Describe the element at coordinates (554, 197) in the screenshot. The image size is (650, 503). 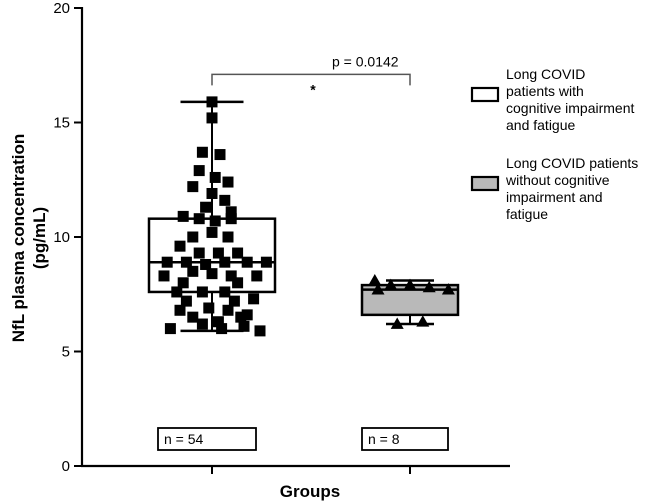
I see `legend-label-line: impairment and` at that location.